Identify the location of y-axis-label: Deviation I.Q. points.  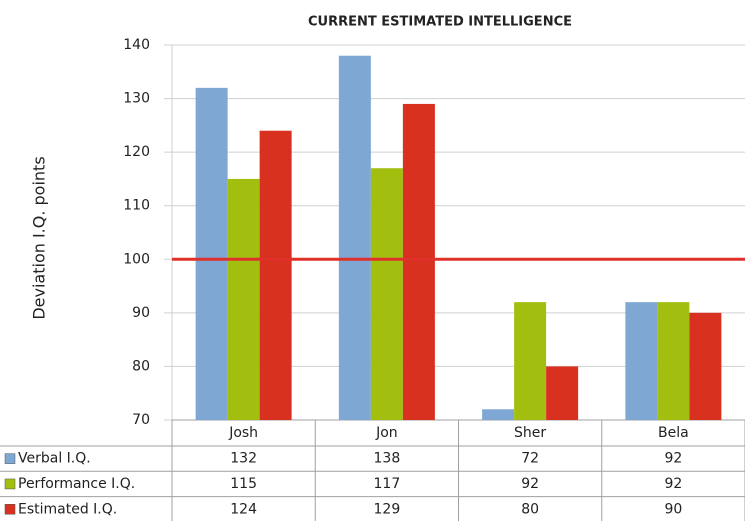
(39, 237).